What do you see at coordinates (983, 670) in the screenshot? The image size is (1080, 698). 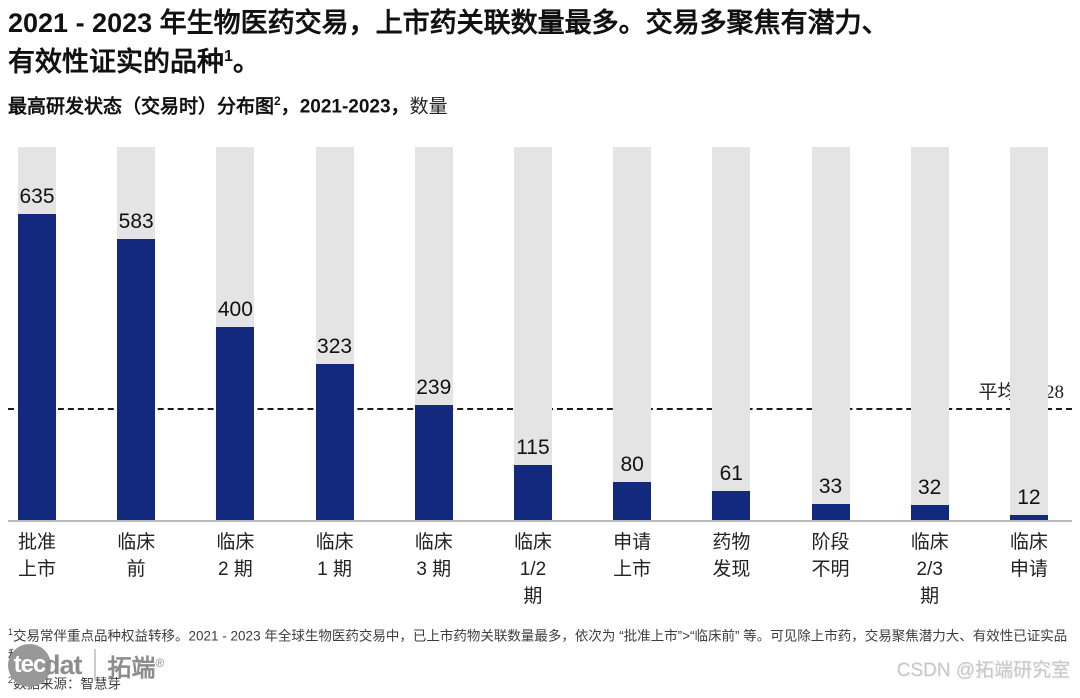 I see `csdn-watermark: CSDN @拓端研究室` at bounding box center [983, 670].